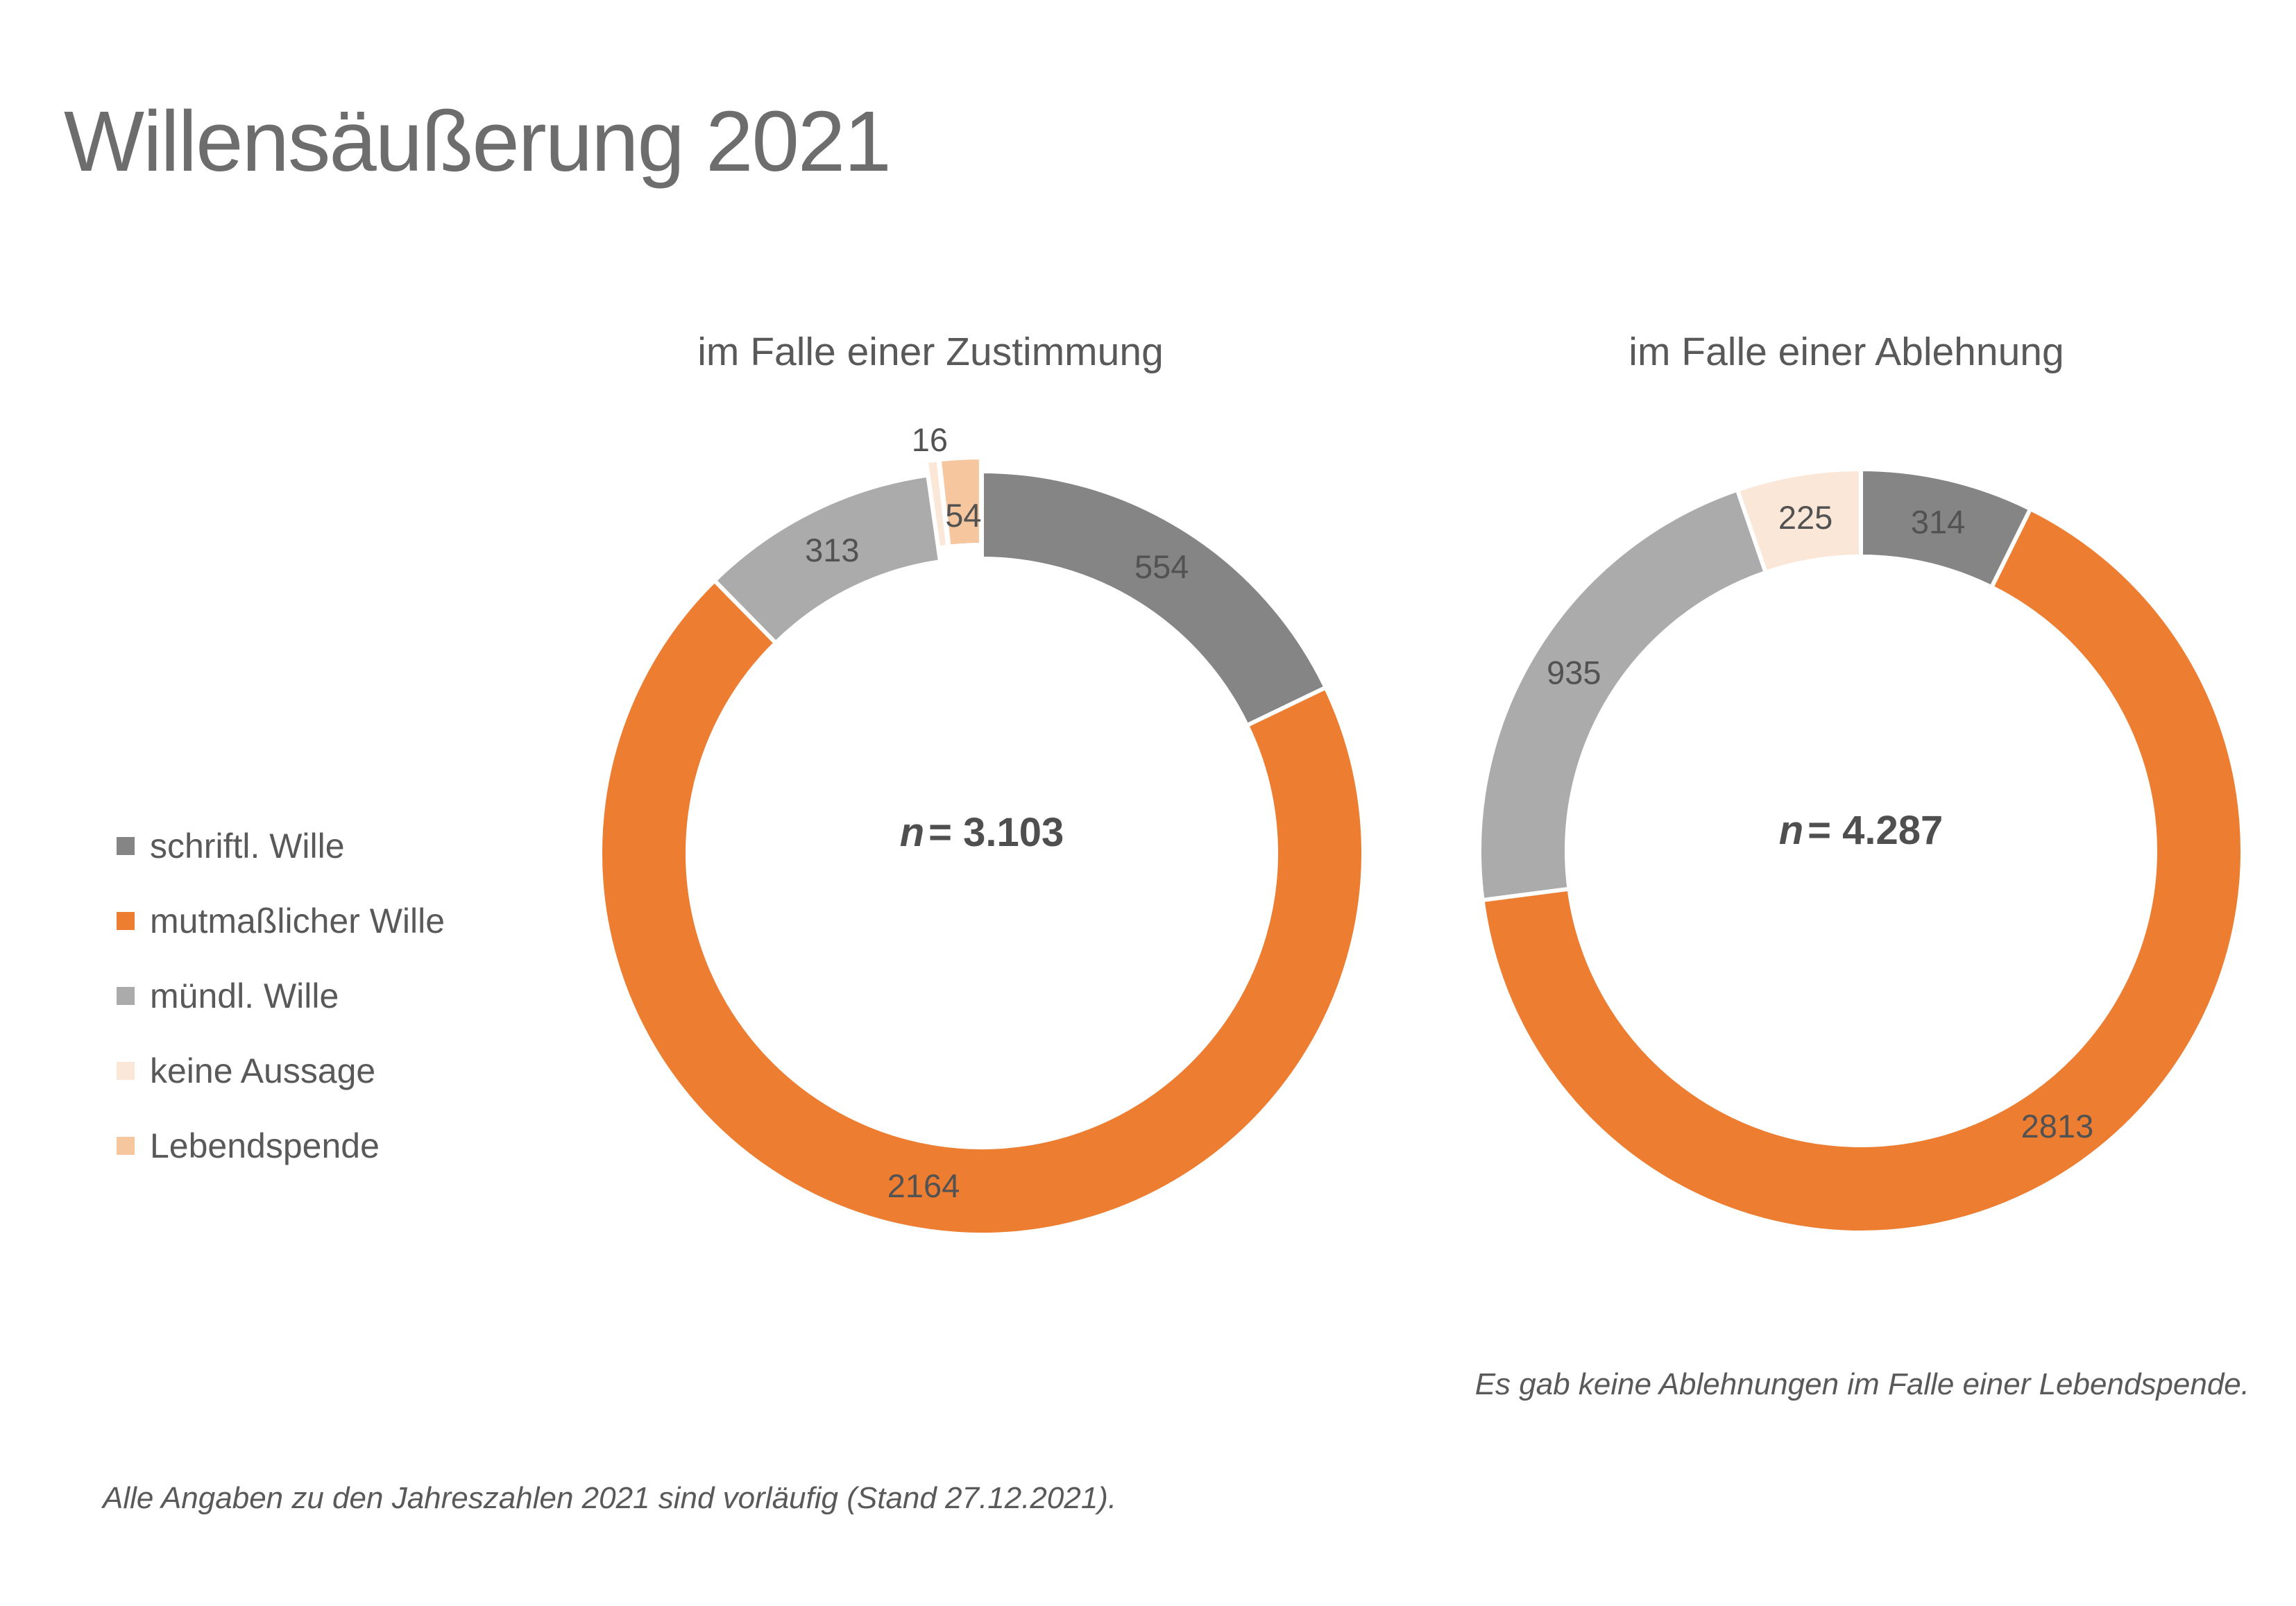 The width and height of the screenshot is (2296, 1606). I want to click on segment-value-label-keine-aussage: 16, so click(930, 439).